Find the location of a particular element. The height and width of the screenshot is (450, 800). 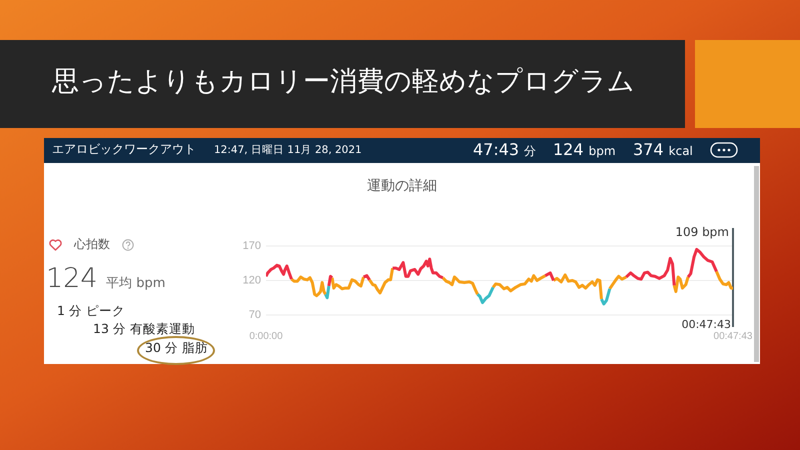

text: 47:43 分 is located at coordinates (504, 149).